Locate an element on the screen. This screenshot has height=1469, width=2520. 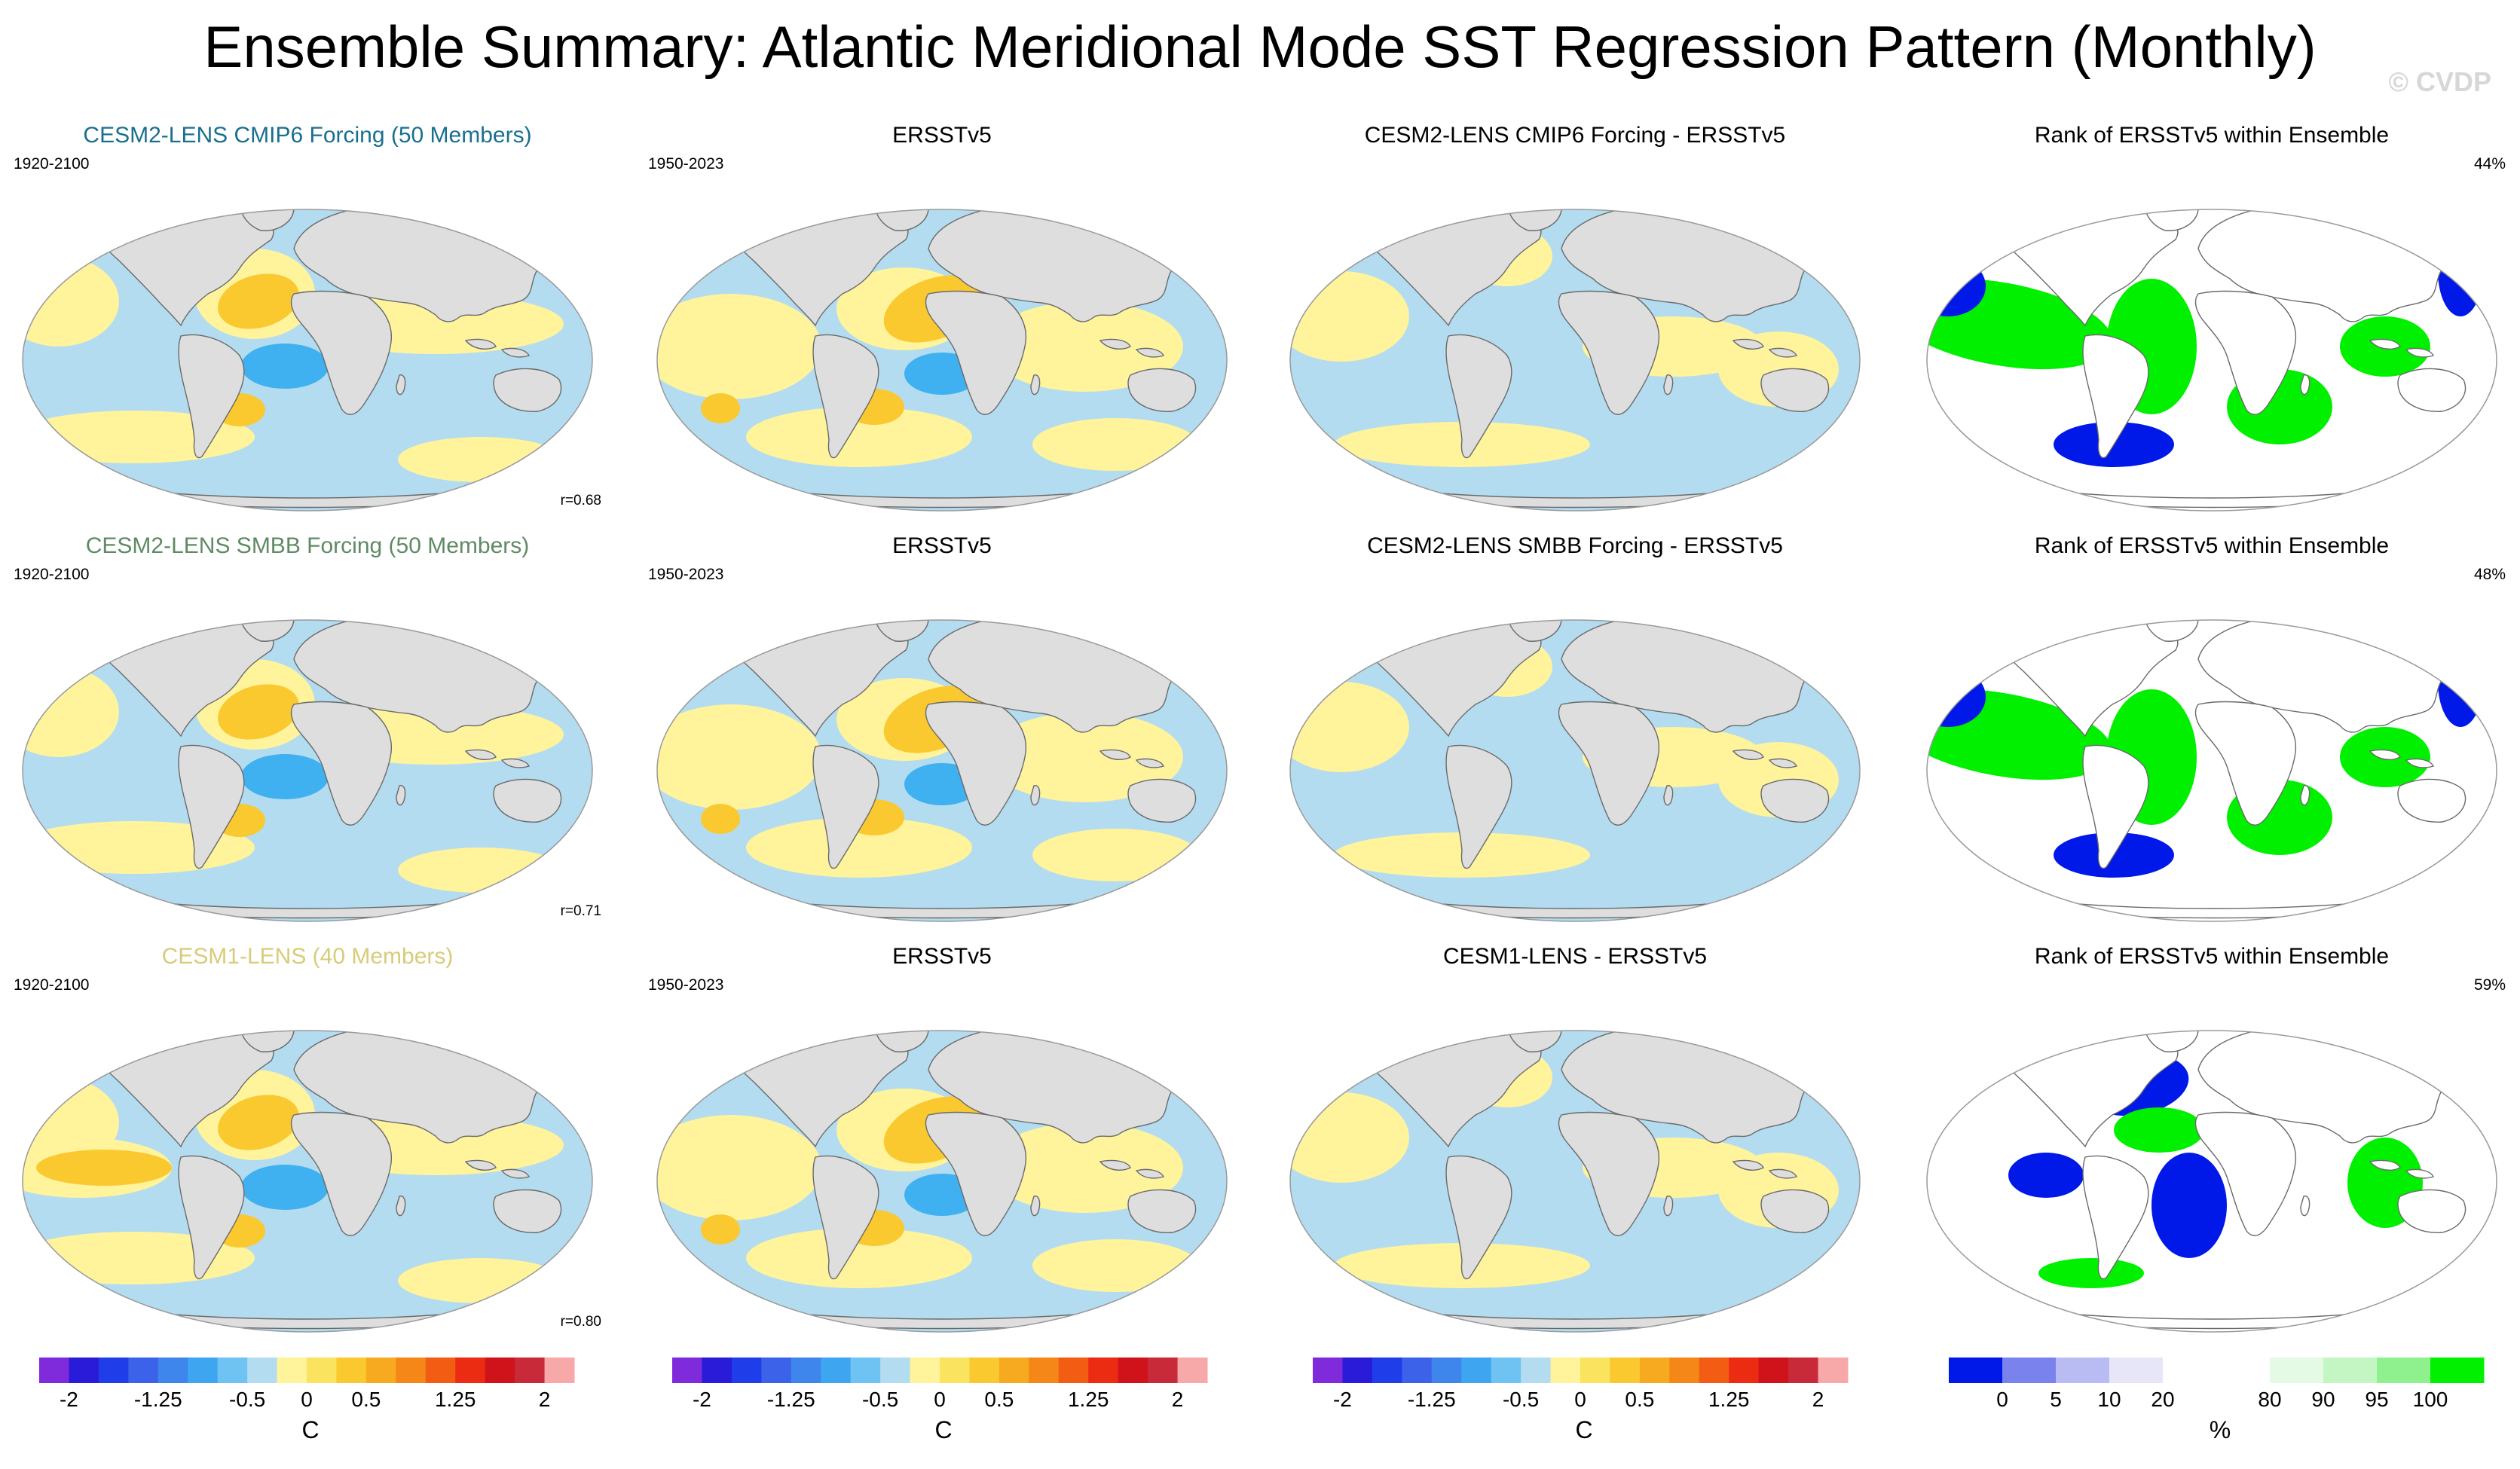
map-panel-rank: Rank of ERSSTv5 within Ensemble 48% is located at coordinates (2212, 727).